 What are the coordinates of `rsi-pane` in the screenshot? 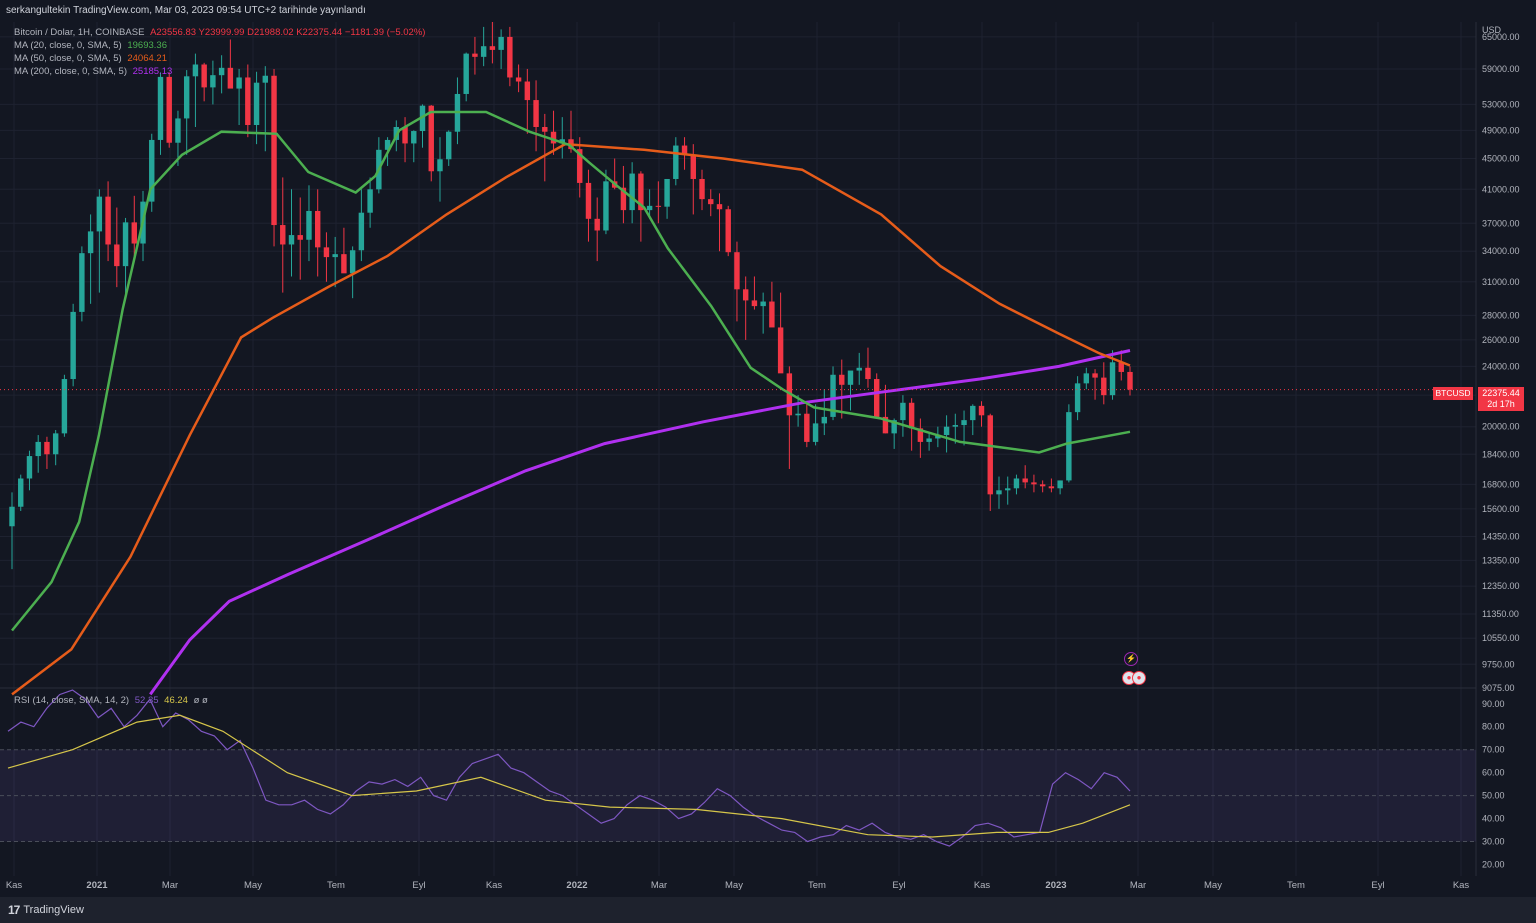 It's located at (569, 768).